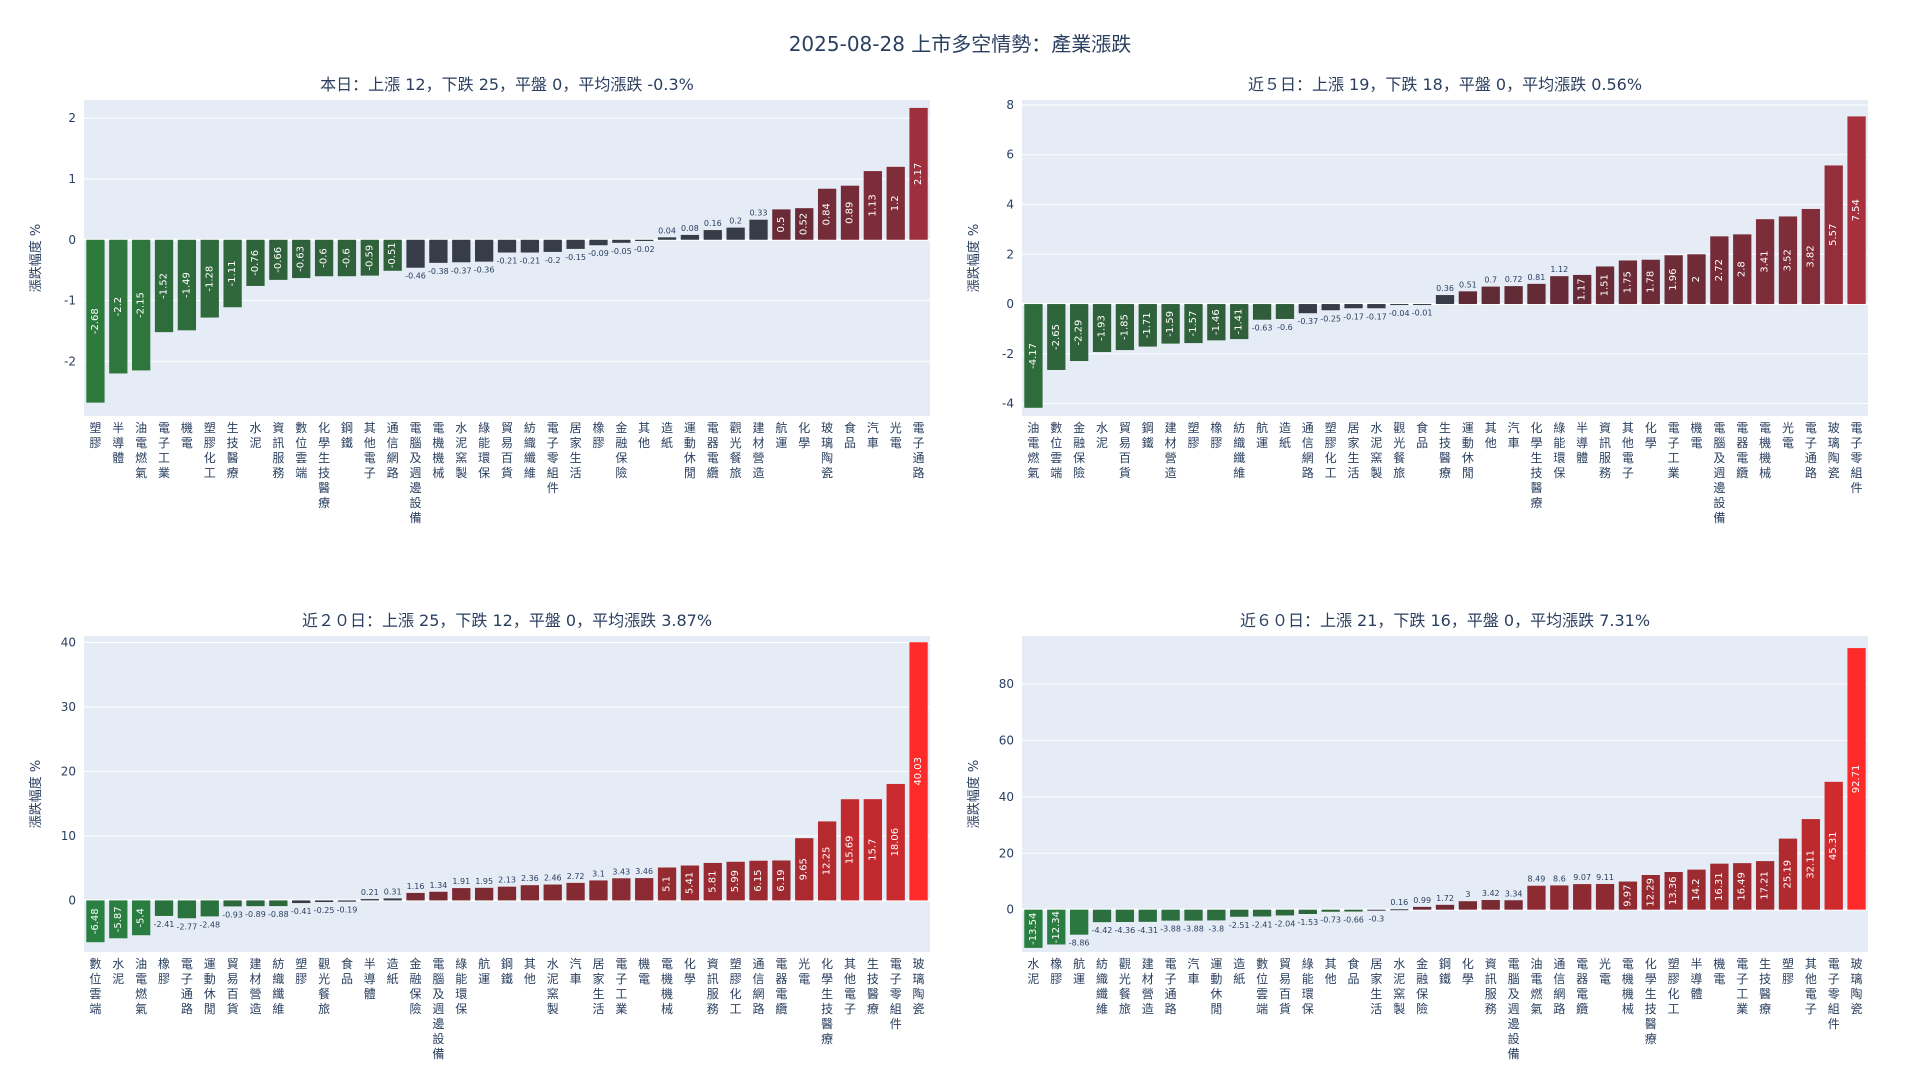  I want to click on data-label: -13.54, so click(1033, 929).